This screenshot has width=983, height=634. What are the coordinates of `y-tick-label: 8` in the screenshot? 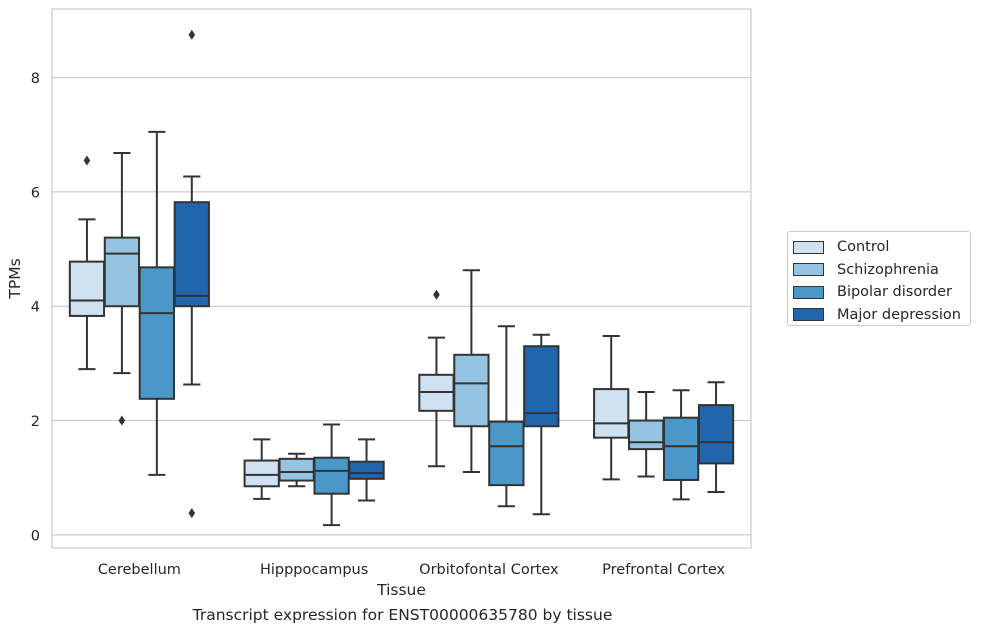 It's located at (35, 79).